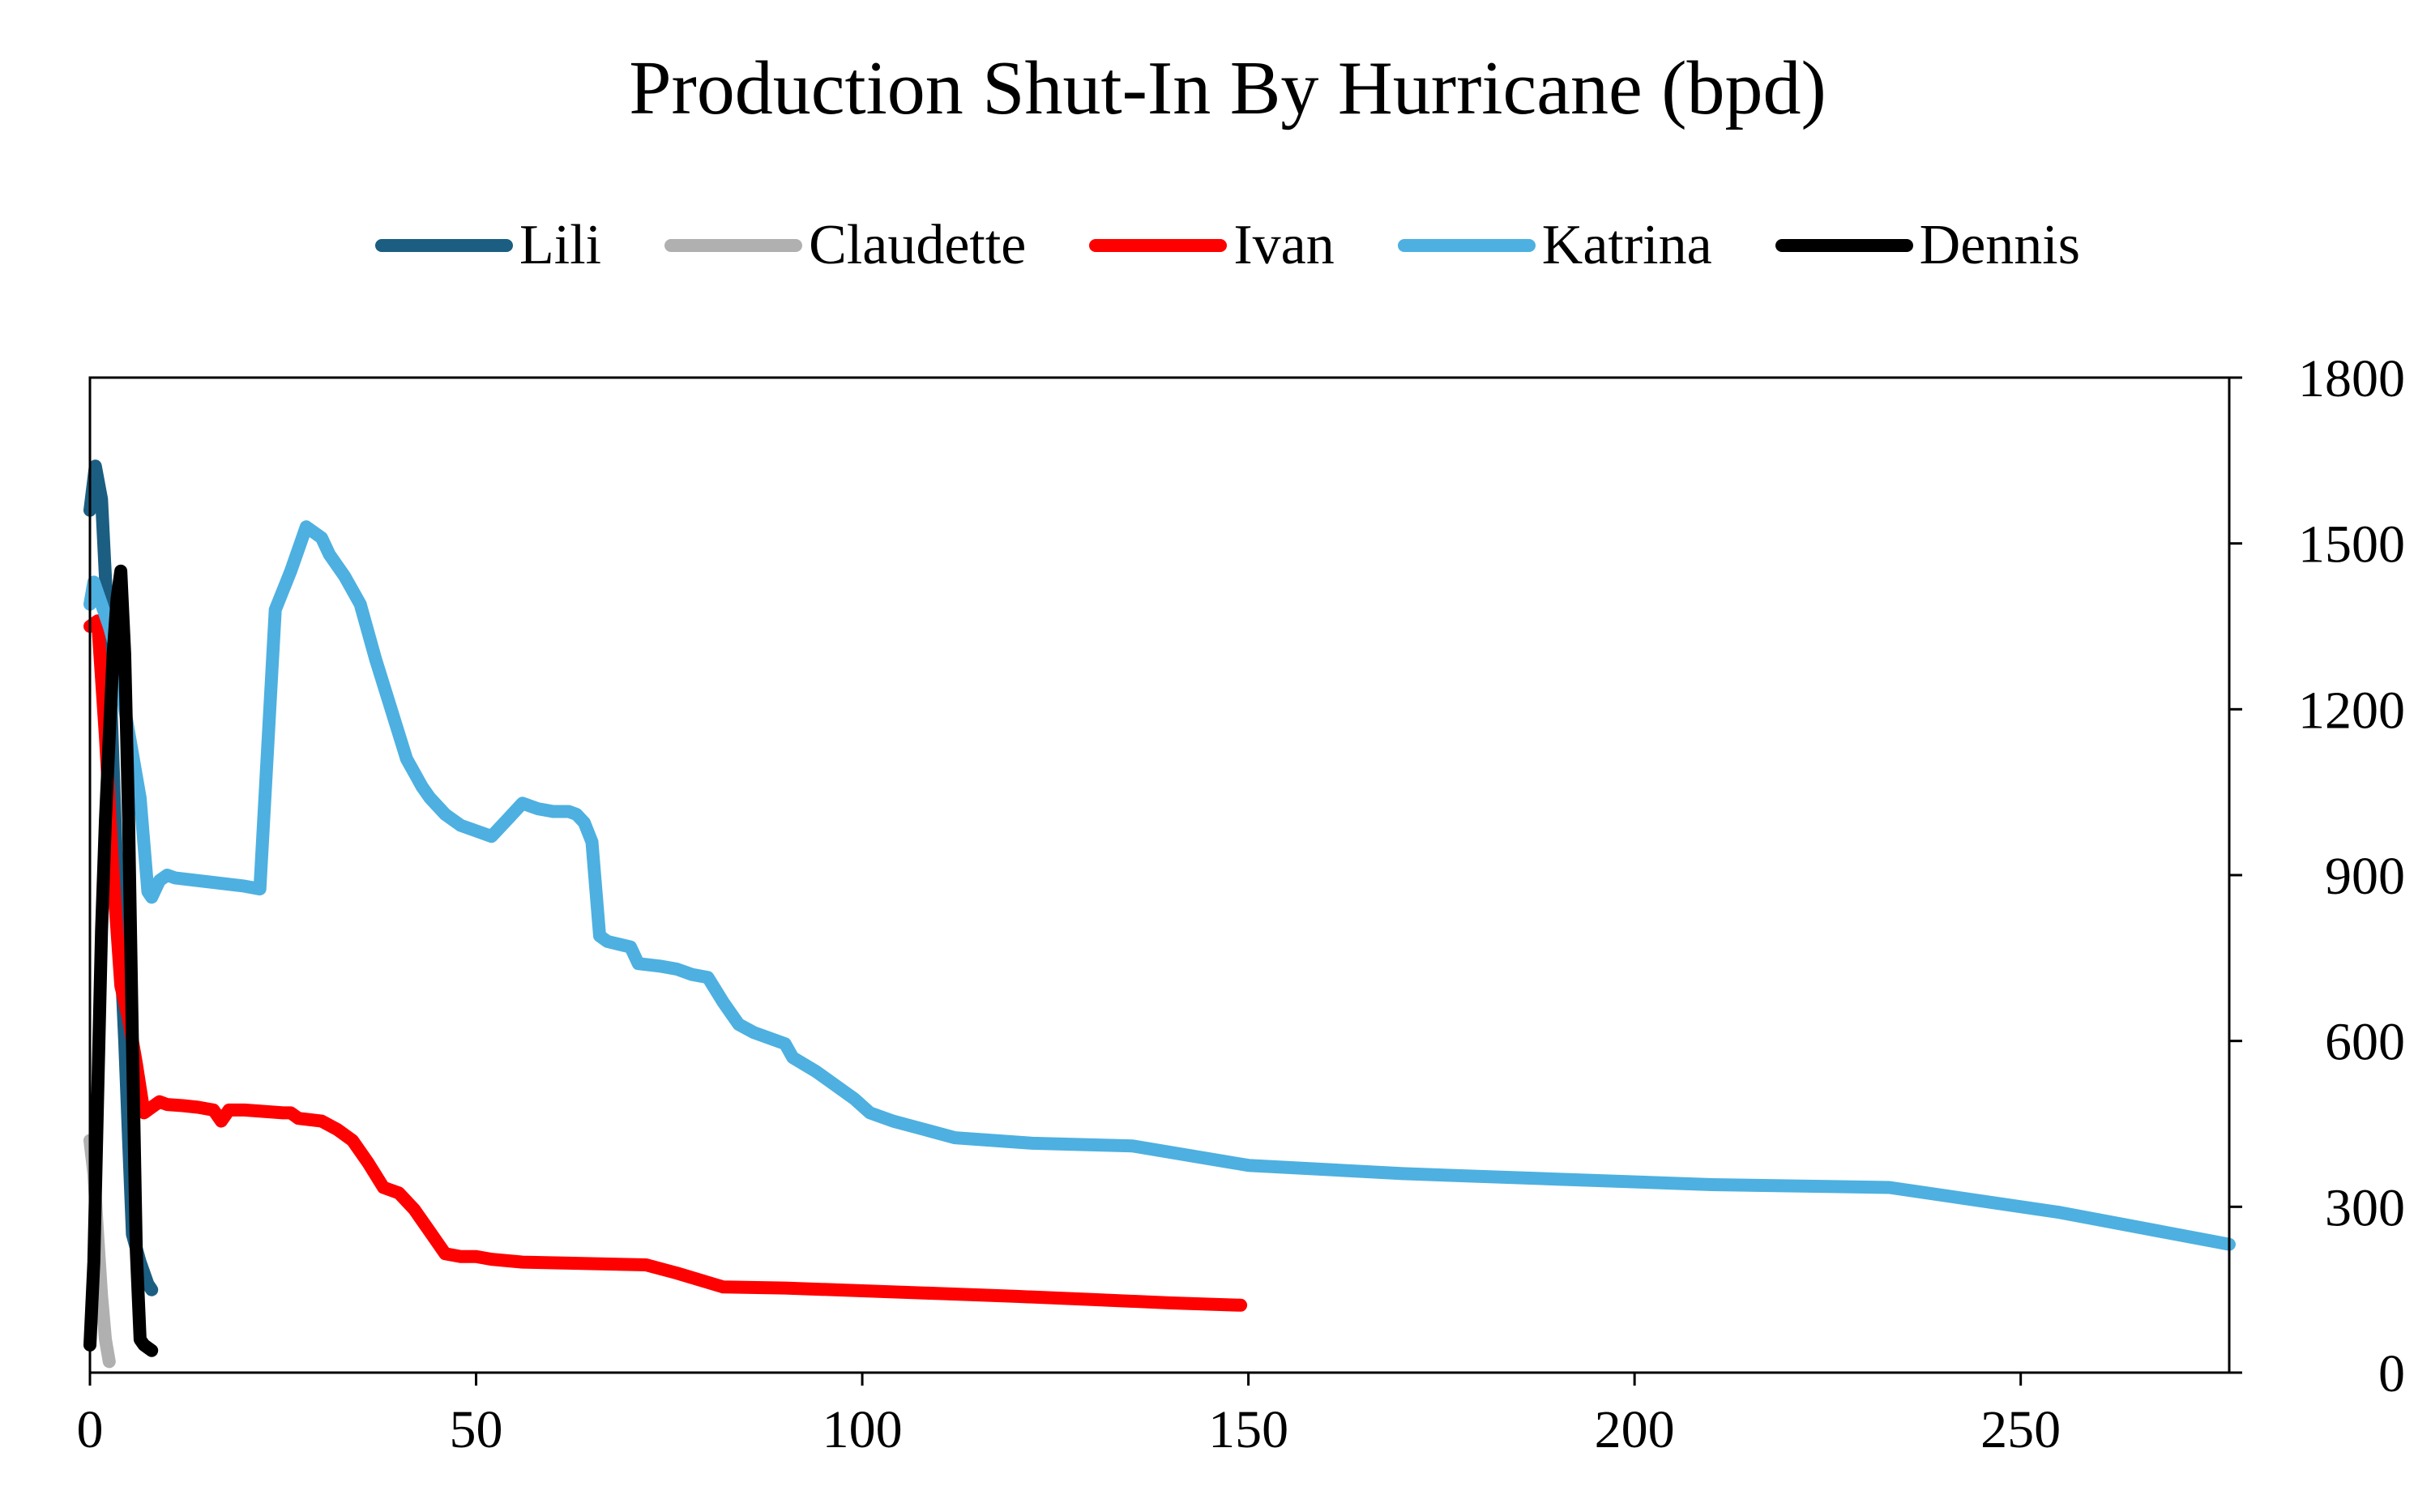 This screenshot has width=2431, height=1512. Describe the element at coordinates (1227, 88) in the screenshot. I see `chart-title: Production Shut-In By Hurricane (bpd)` at that location.